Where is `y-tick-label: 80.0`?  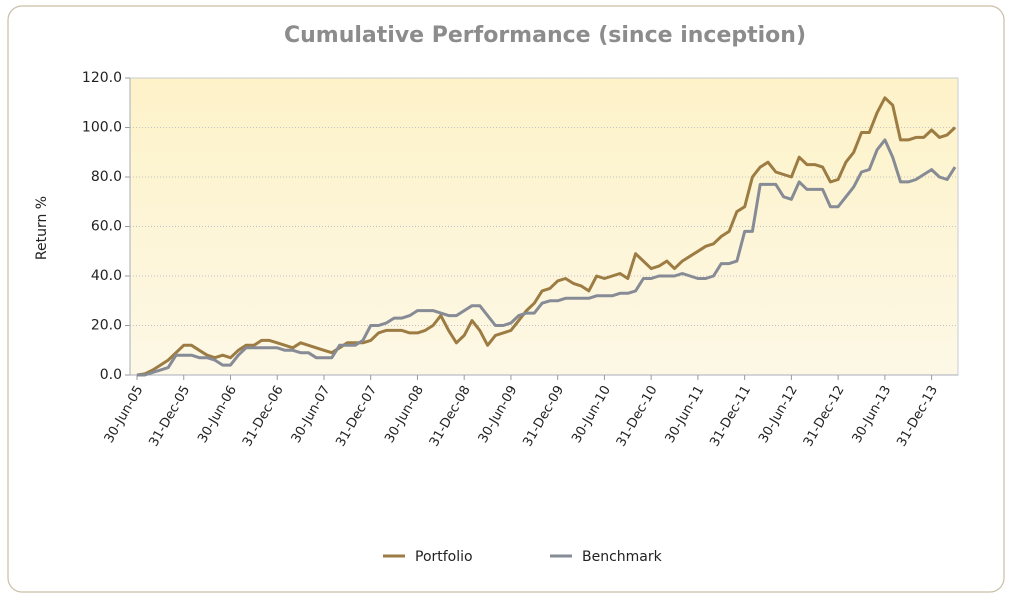 y-tick-label: 80.0 is located at coordinates (106, 177).